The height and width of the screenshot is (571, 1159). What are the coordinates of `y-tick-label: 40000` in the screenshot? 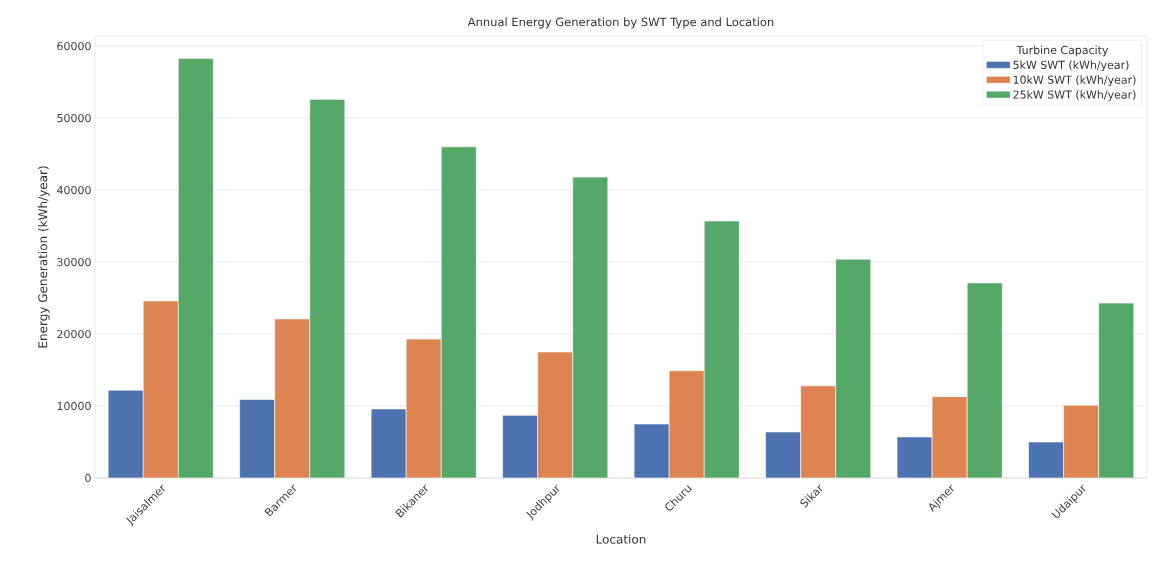 It's located at (74, 190).